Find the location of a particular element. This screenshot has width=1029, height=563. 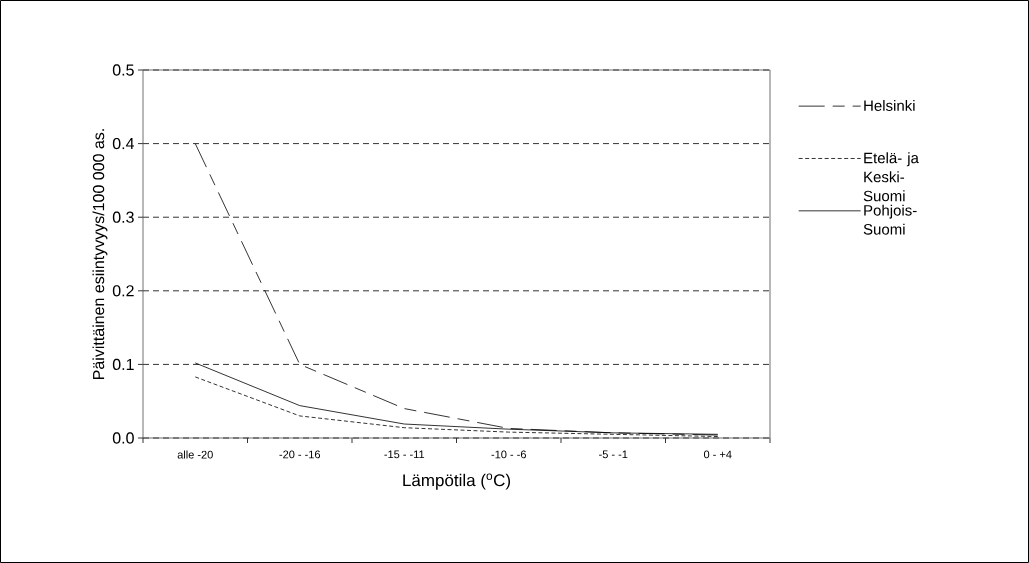

y-axis-title: Päivittäinen esiintyvyys/100 000 as. is located at coordinates (100, 254).